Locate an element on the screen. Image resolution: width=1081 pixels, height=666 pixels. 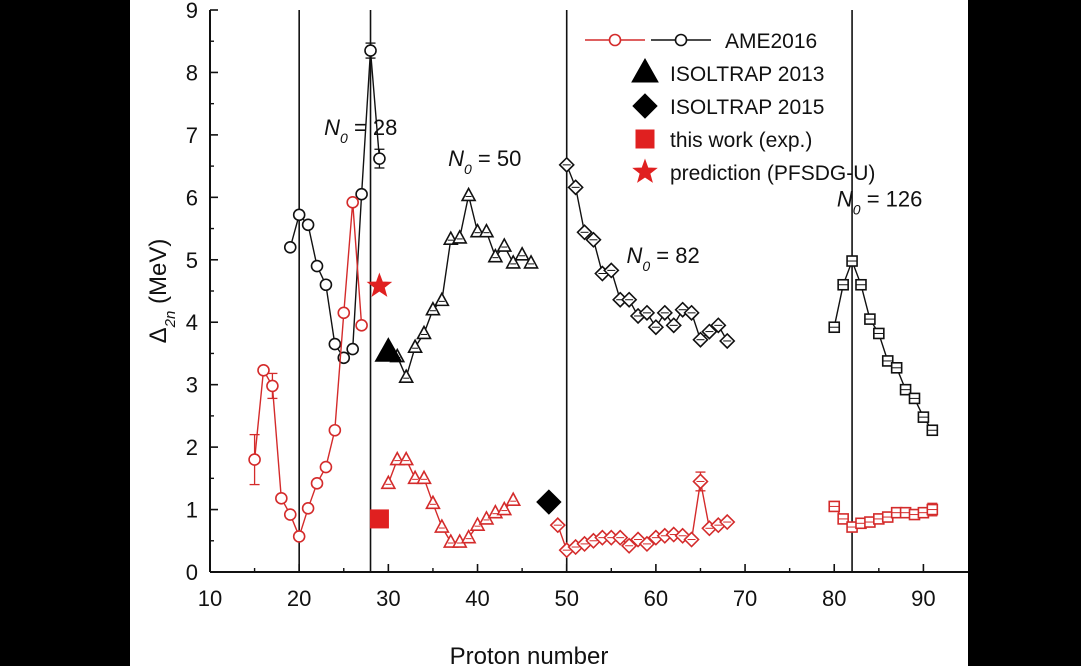
y-tick-label: 2 is located at coordinates (192, 447).